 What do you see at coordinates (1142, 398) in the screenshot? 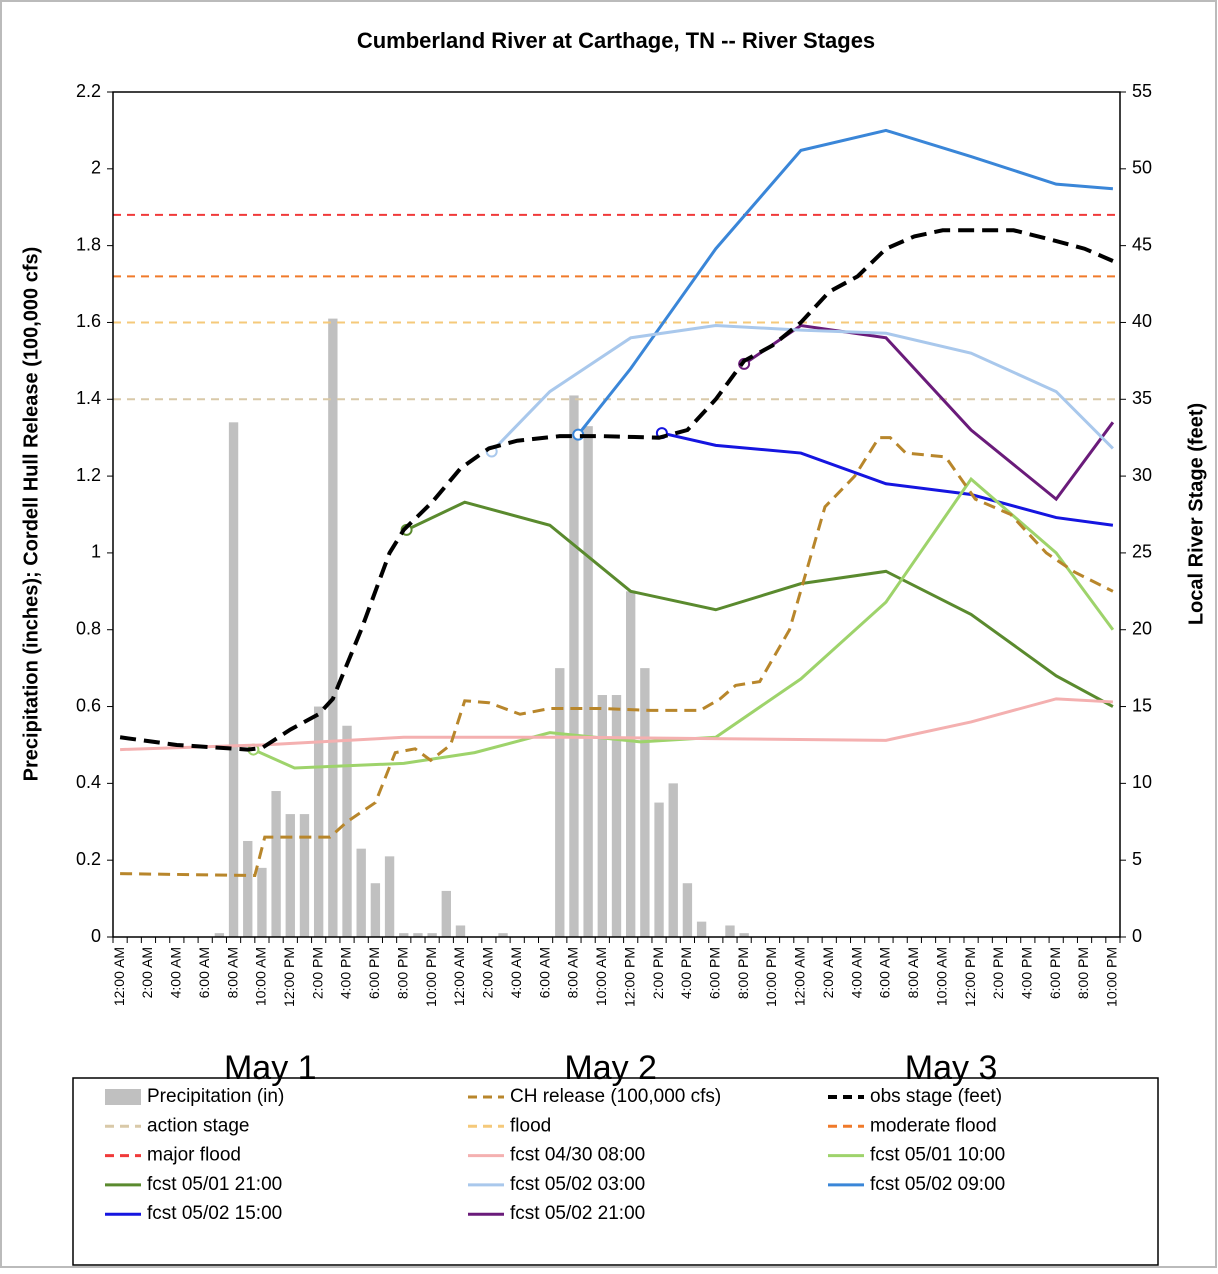
I see `y2-tick-label: 35` at bounding box center [1142, 398].